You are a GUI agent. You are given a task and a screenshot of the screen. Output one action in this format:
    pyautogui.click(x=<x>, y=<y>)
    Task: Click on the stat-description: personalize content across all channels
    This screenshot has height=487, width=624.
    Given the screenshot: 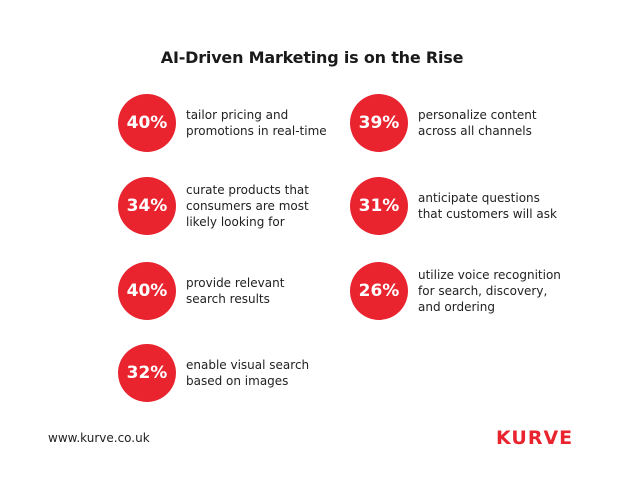 What is the action you would take?
    pyautogui.click(x=477, y=123)
    